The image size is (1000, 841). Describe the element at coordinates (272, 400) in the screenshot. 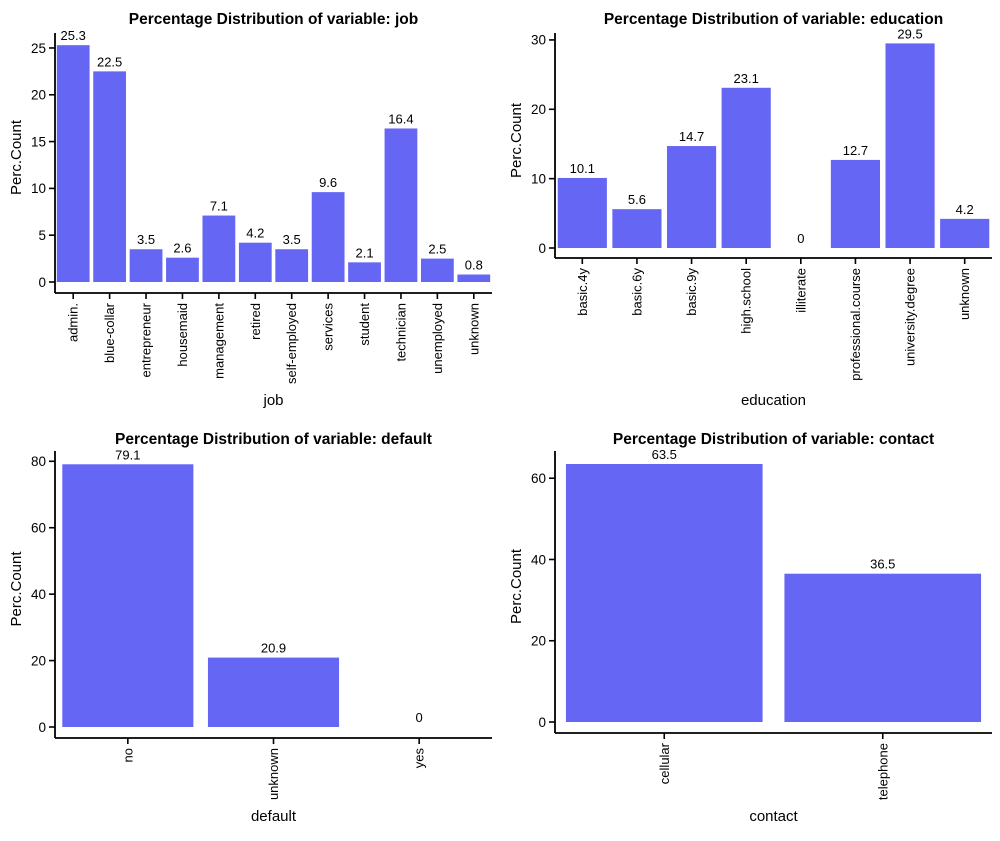

I see `x-axis-title: job` at that location.